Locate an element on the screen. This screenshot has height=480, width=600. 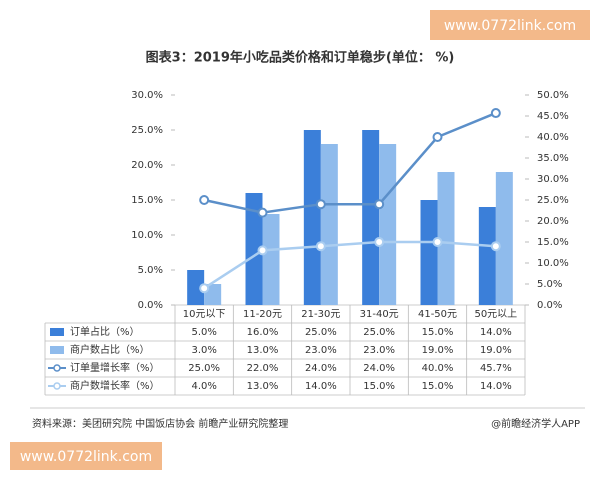
legend-label: 商户数增长率（%） is located at coordinates (115, 385).